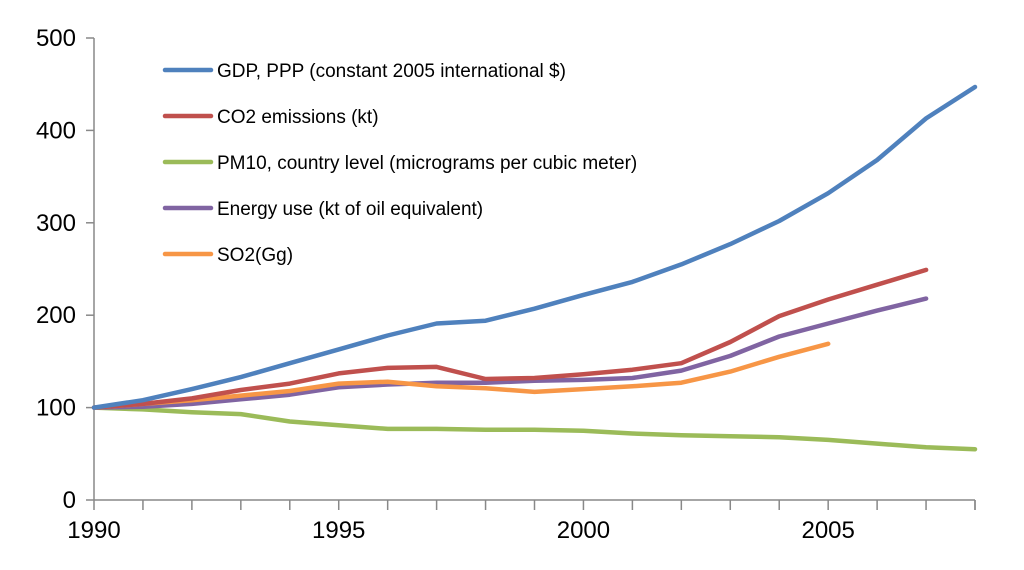 The width and height of the screenshot is (1024, 570). Describe the element at coordinates (56, 130) in the screenshot. I see `y-tick-label: 400` at that location.